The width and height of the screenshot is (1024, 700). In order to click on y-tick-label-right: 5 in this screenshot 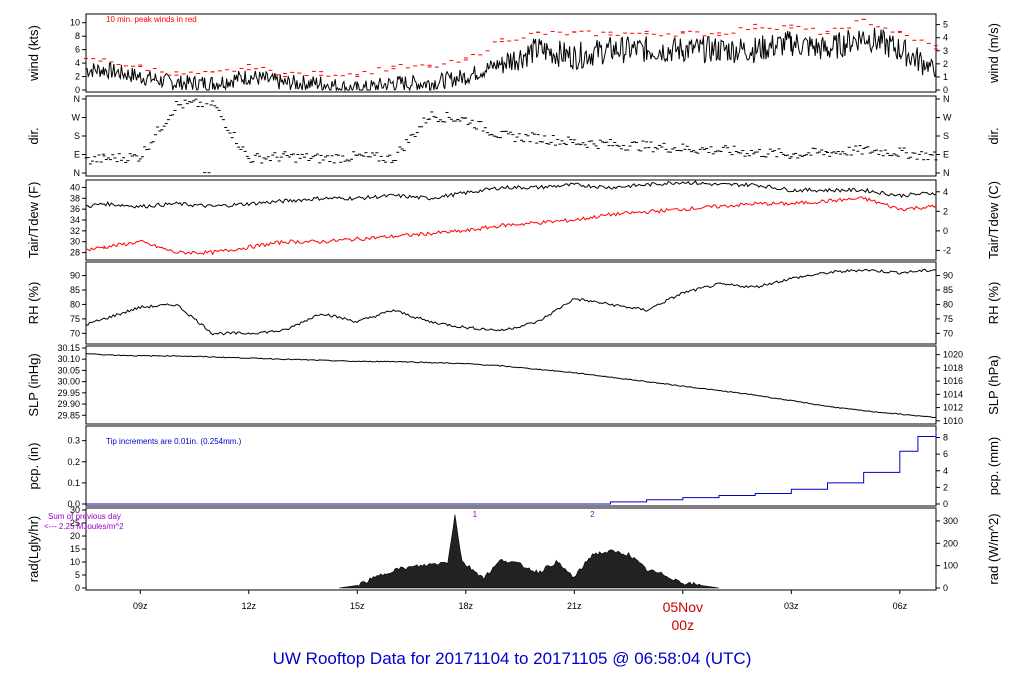, I will do `click(945, 25)`.